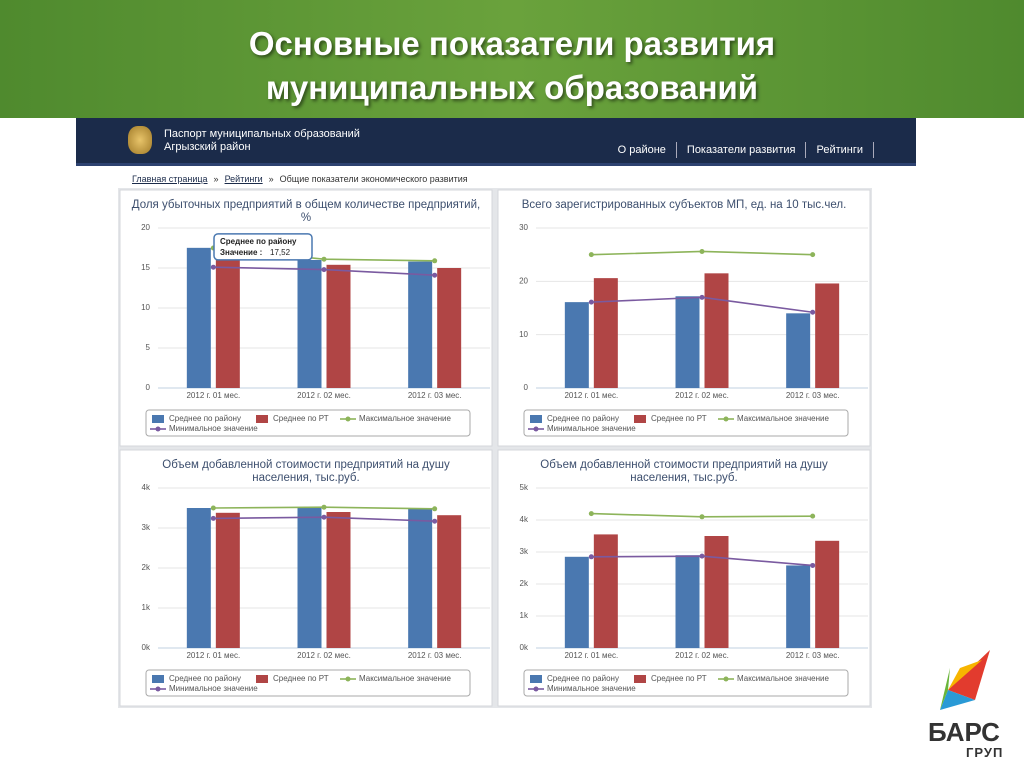  Describe the element at coordinates (985, 752) in the screenshot. I see `logo-subname: ГРУП` at that location.